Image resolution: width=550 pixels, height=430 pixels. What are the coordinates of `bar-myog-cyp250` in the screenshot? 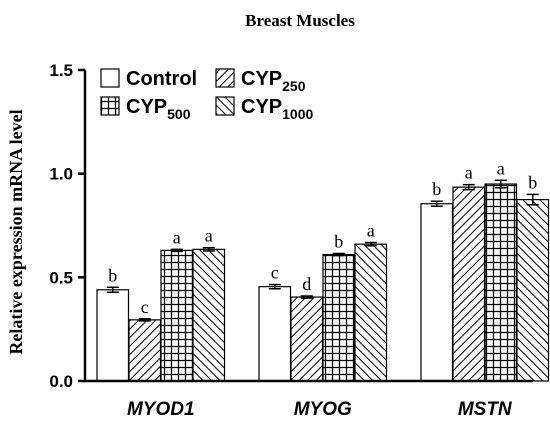 It's located at (307, 339).